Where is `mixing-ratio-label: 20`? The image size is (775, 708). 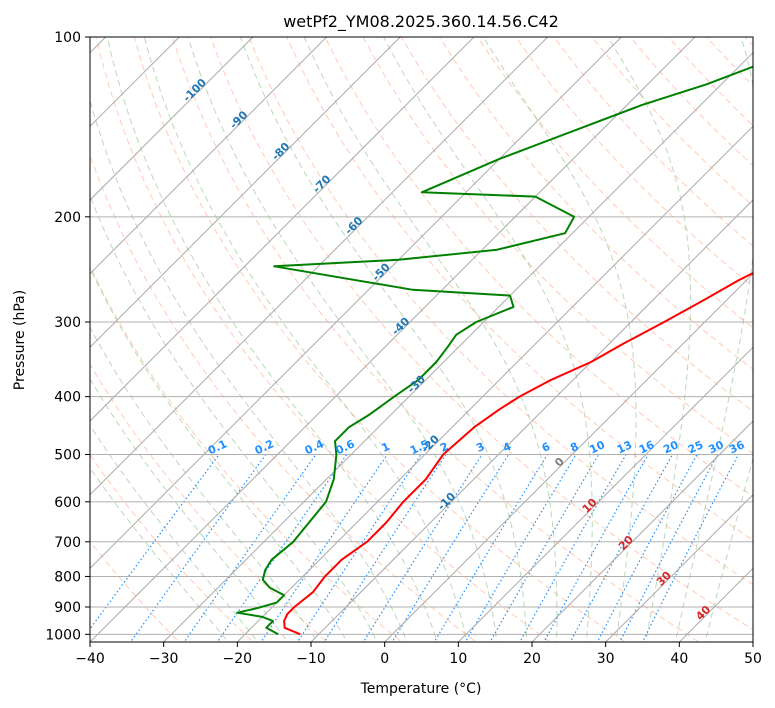 mixing-ratio-label: 20 is located at coordinates (671, 447).